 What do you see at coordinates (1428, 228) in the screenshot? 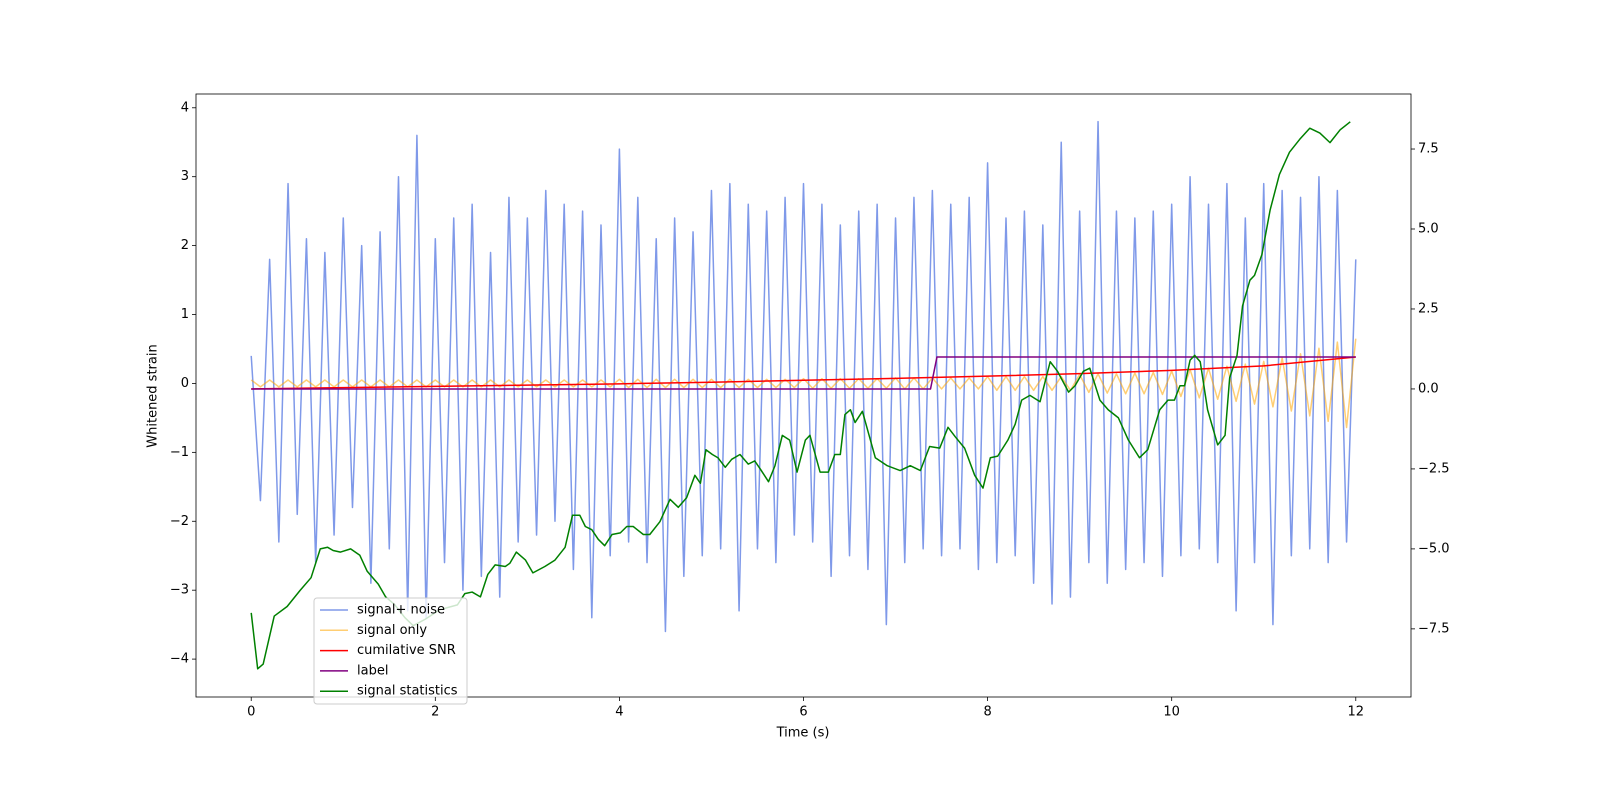
I see `y2-tick-label: 5.0` at bounding box center [1428, 228].